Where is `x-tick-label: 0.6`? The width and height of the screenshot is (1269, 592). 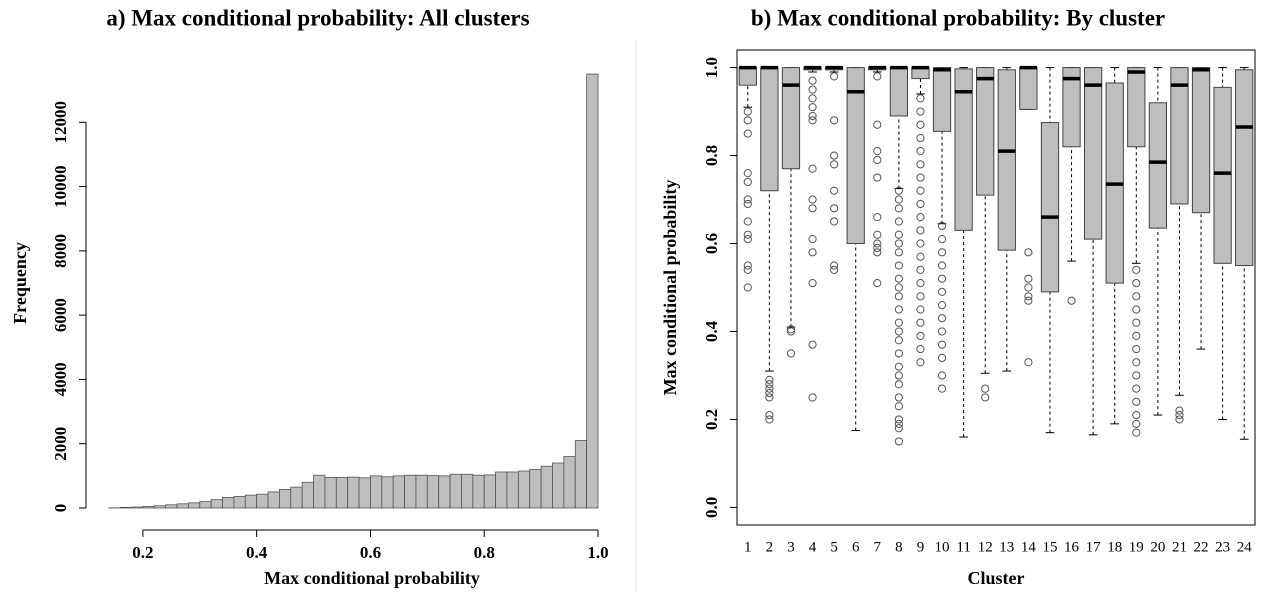 x-tick-label: 0.6 is located at coordinates (370, 552).